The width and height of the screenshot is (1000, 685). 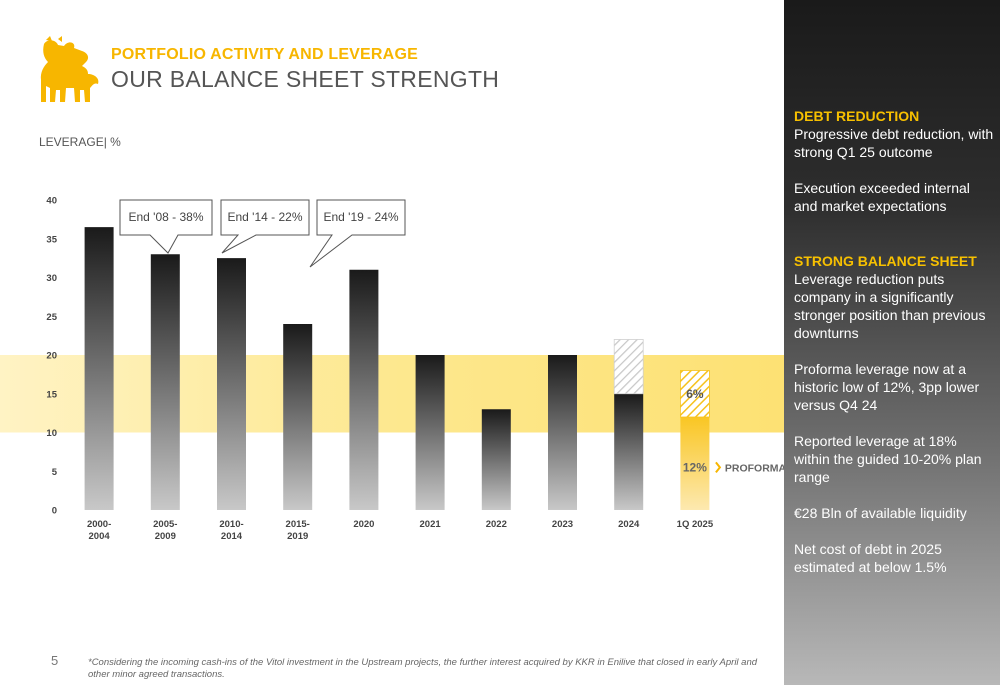 I want to click on proforma-tag: PROFORMA*, so click(x=754, y=468).